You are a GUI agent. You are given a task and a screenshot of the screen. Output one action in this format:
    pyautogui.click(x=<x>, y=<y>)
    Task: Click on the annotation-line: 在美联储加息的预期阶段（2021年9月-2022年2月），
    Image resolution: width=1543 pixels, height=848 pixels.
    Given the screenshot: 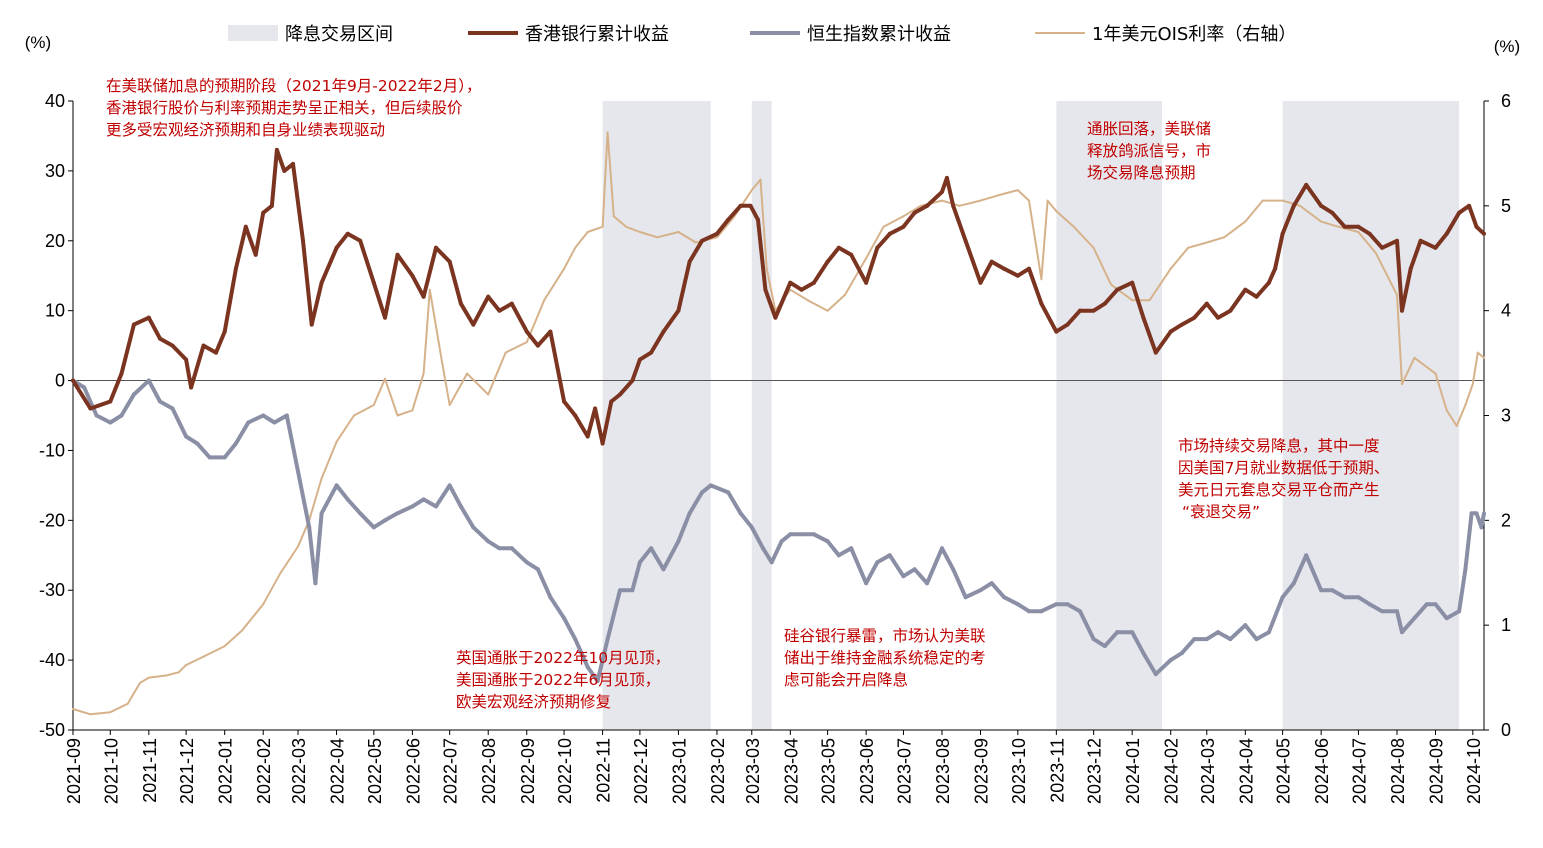 What is the action you would take?
    pyautogui.click(x=293, y=86)
    